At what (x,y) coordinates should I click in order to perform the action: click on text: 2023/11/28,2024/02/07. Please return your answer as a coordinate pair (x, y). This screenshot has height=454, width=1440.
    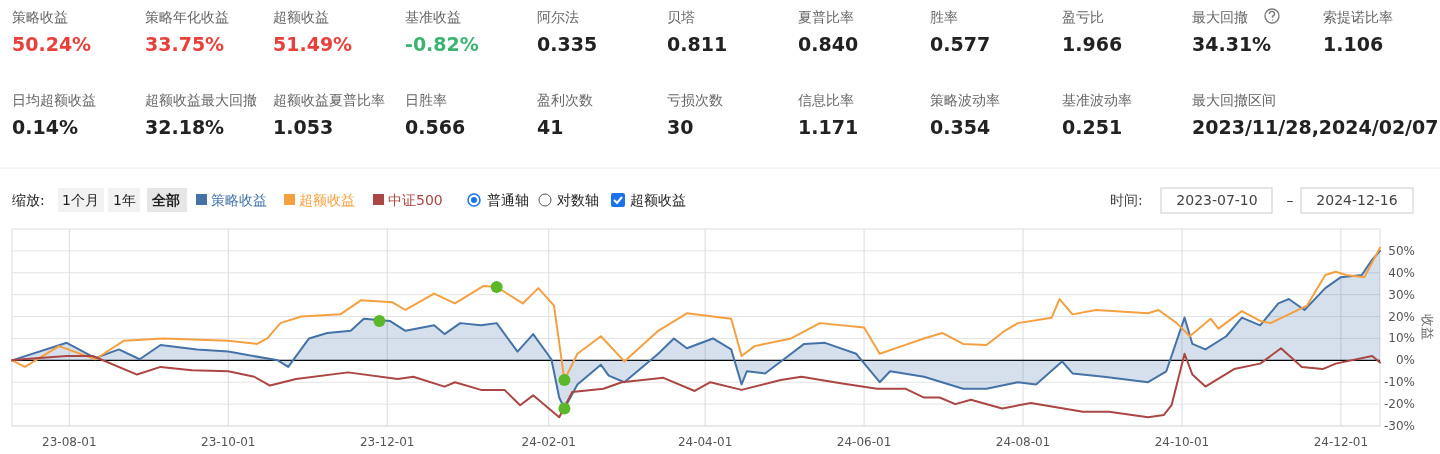
    Looking at the image, I should click on (1315, 127).